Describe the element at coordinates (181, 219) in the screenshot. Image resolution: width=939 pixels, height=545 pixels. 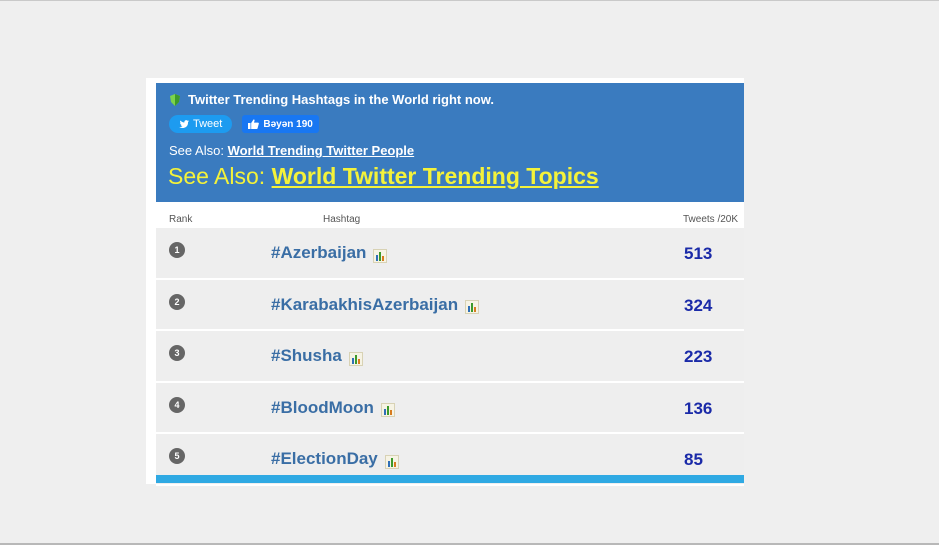
I see `column-header-rank: Rank` at that location.